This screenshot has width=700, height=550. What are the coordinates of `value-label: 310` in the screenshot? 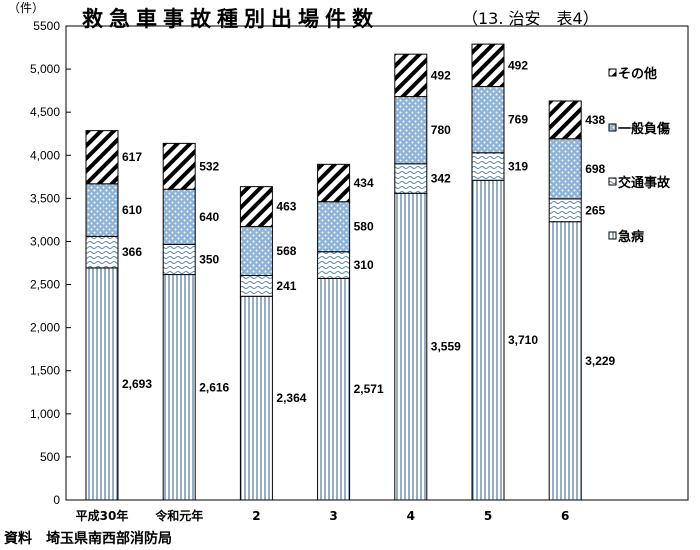 It's located at (364, 265).